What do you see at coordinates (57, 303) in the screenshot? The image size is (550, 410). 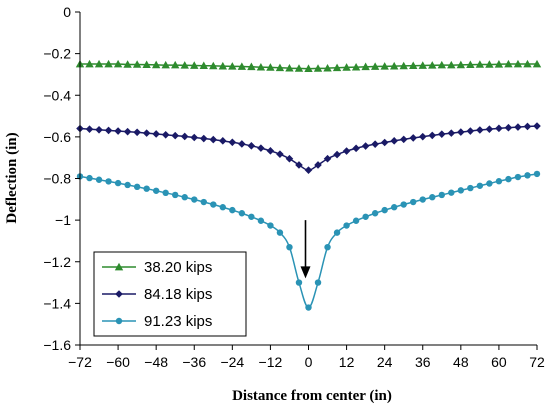 I see `y-tick-label: −1.4` at bounding box center [57, 303].